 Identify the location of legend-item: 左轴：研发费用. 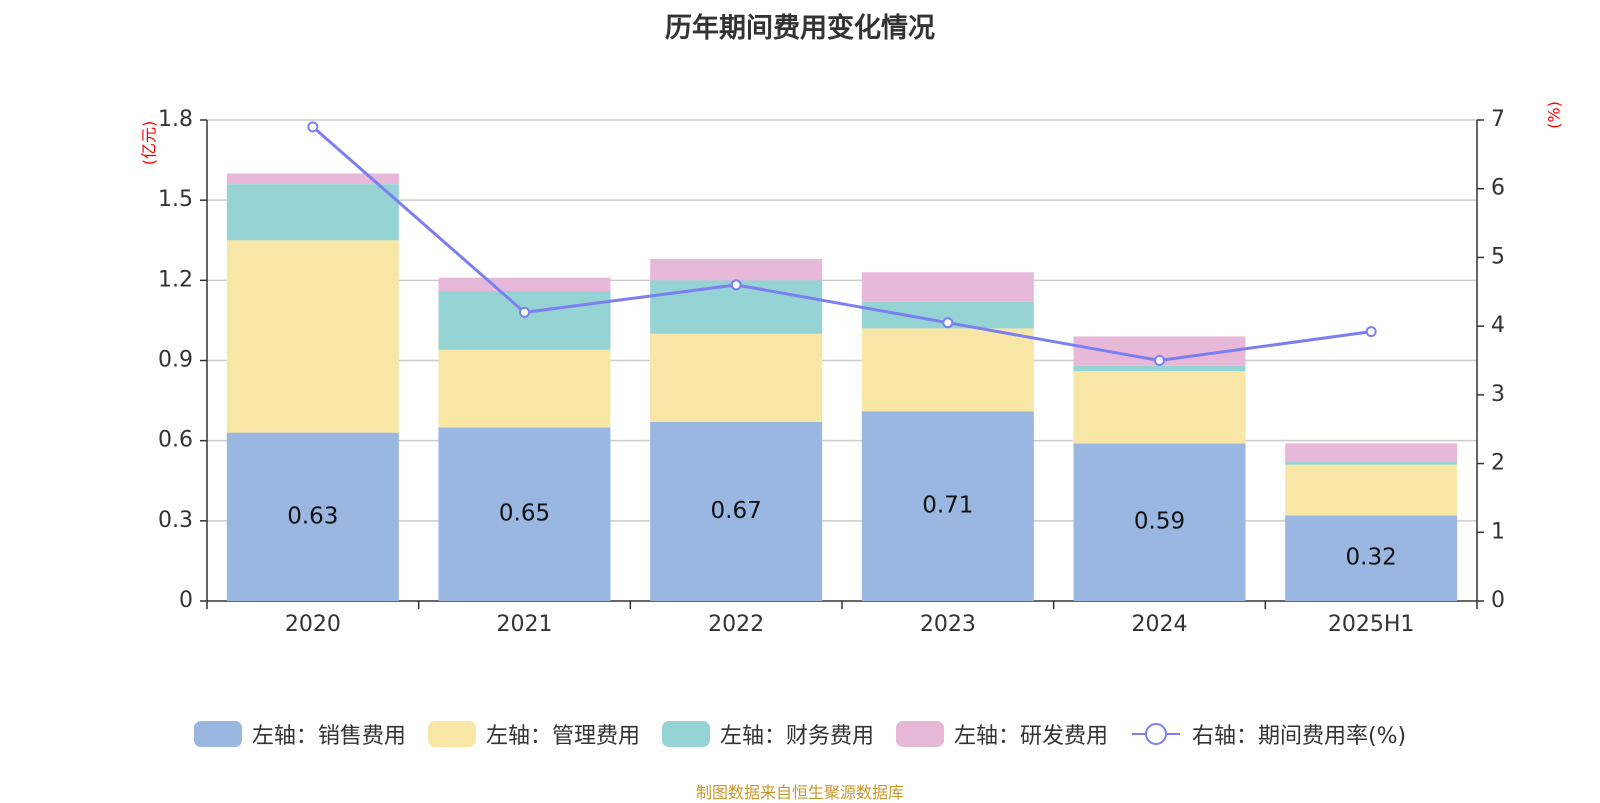
(1001, 734).